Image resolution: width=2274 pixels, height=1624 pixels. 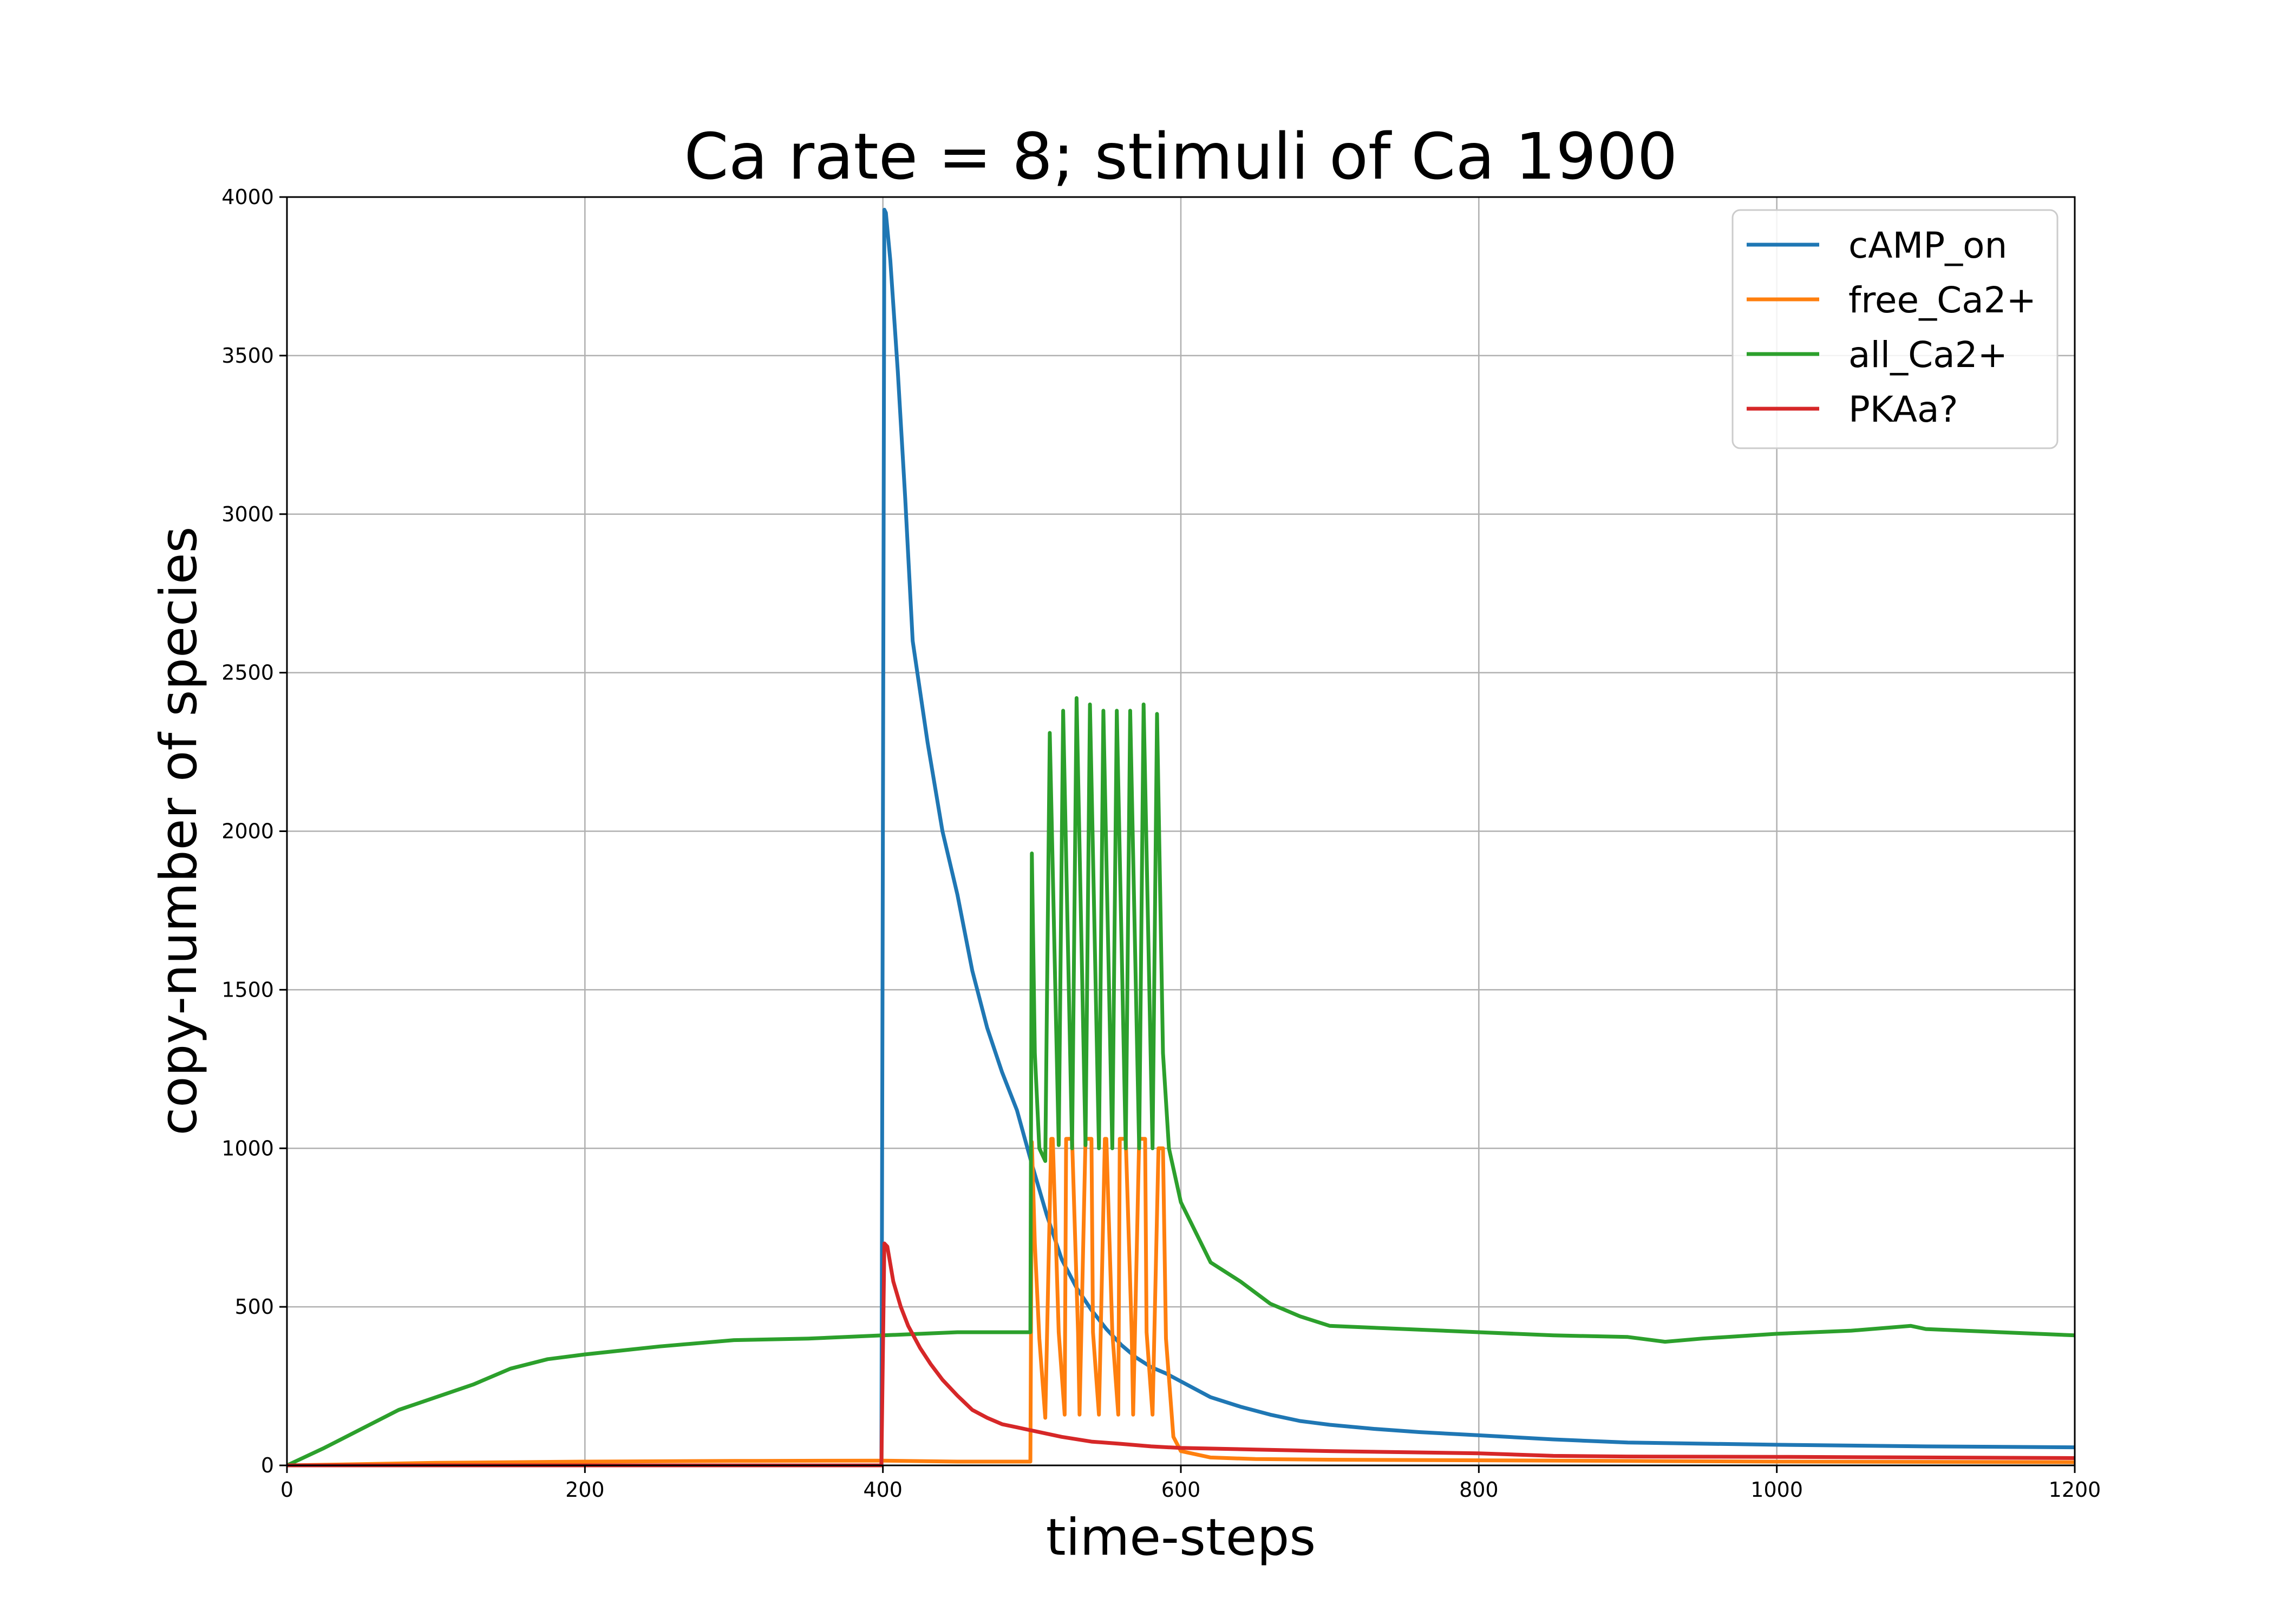 What do you see at coordinates (1777, 1490) in the screenshot?
I see `x-tick-label: 1000` at bounding box center [1777, 1490].